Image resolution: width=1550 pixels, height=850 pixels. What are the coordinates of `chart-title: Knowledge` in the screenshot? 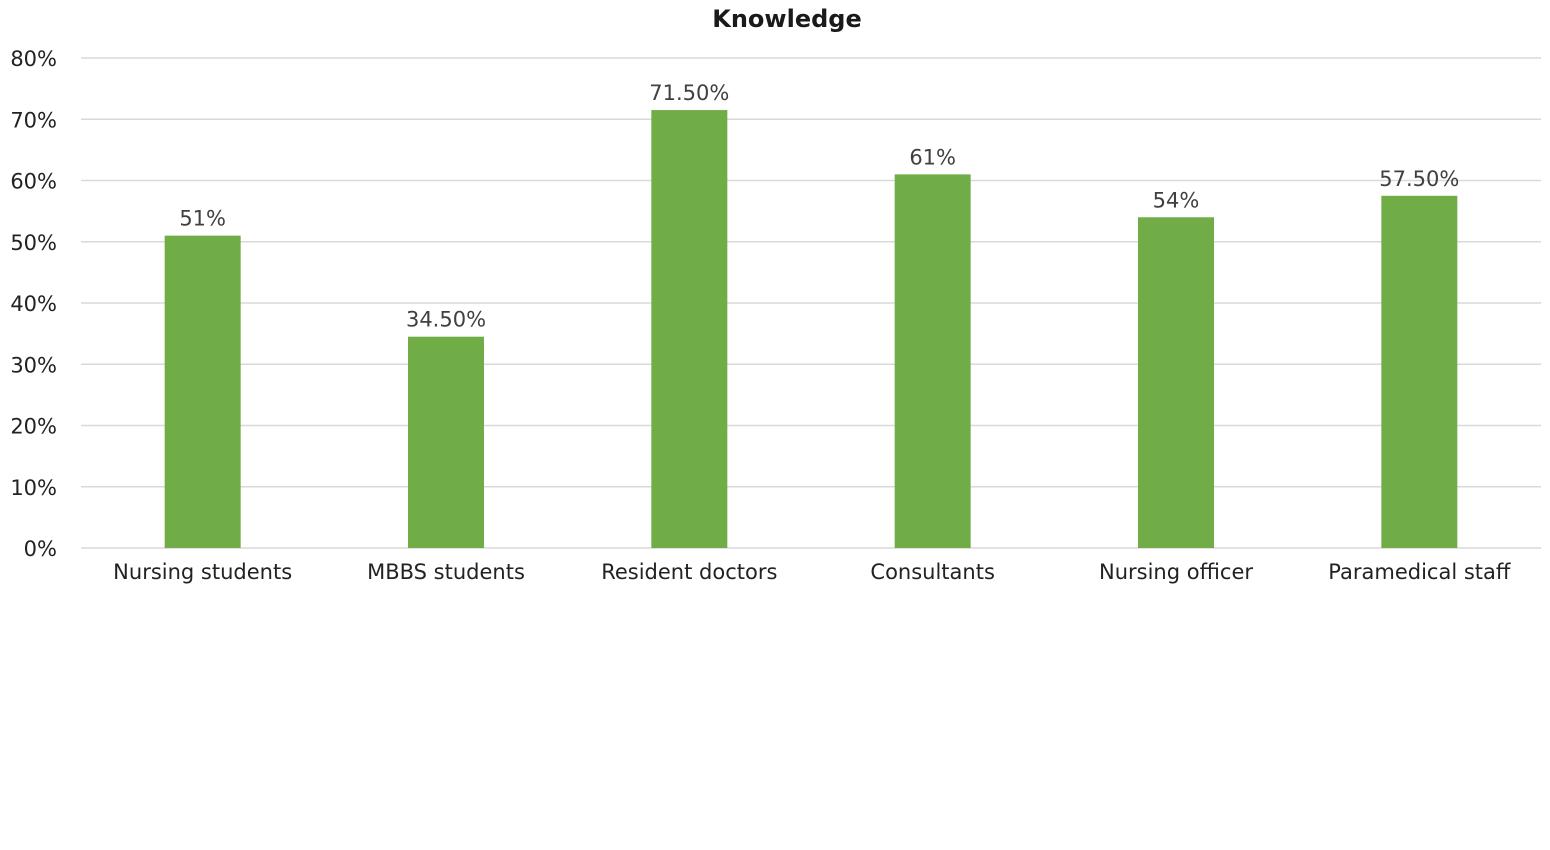 It's located at (786, 19).